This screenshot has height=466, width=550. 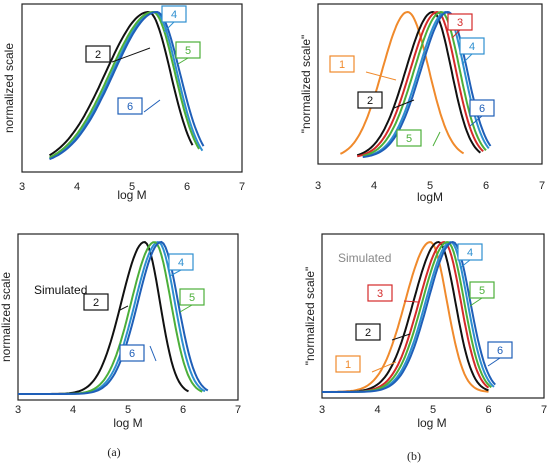 I want to click on simulated-note: Simulated, so click(x=60, y=290).